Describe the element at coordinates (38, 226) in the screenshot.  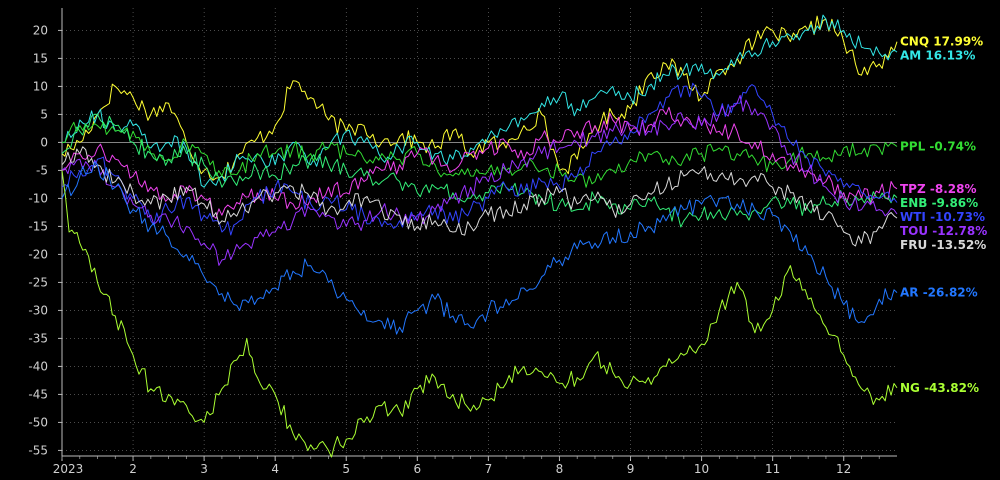
I see `y-tick-label: -15` at that location.